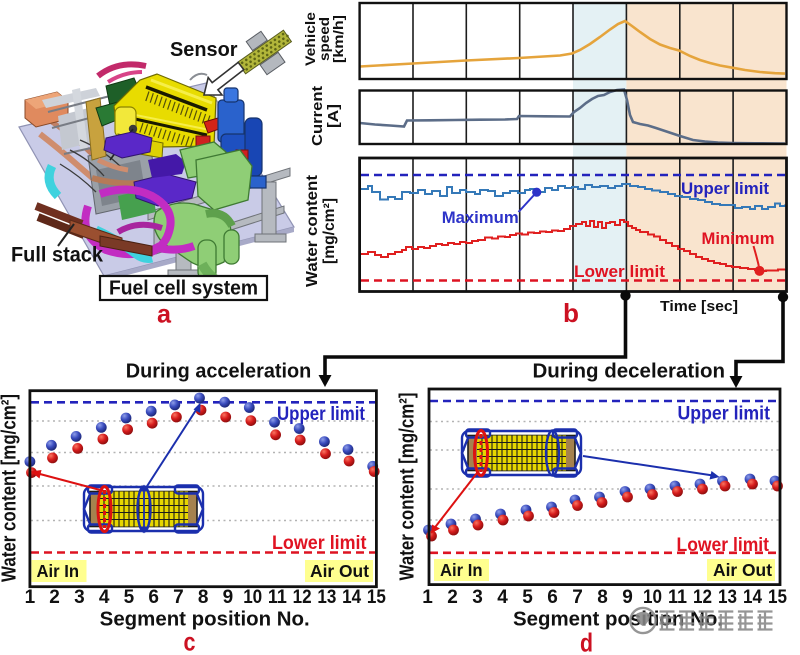 The image size is (800, 655). I want to click on svg-text: [mg/cm²], so click(329, 231).